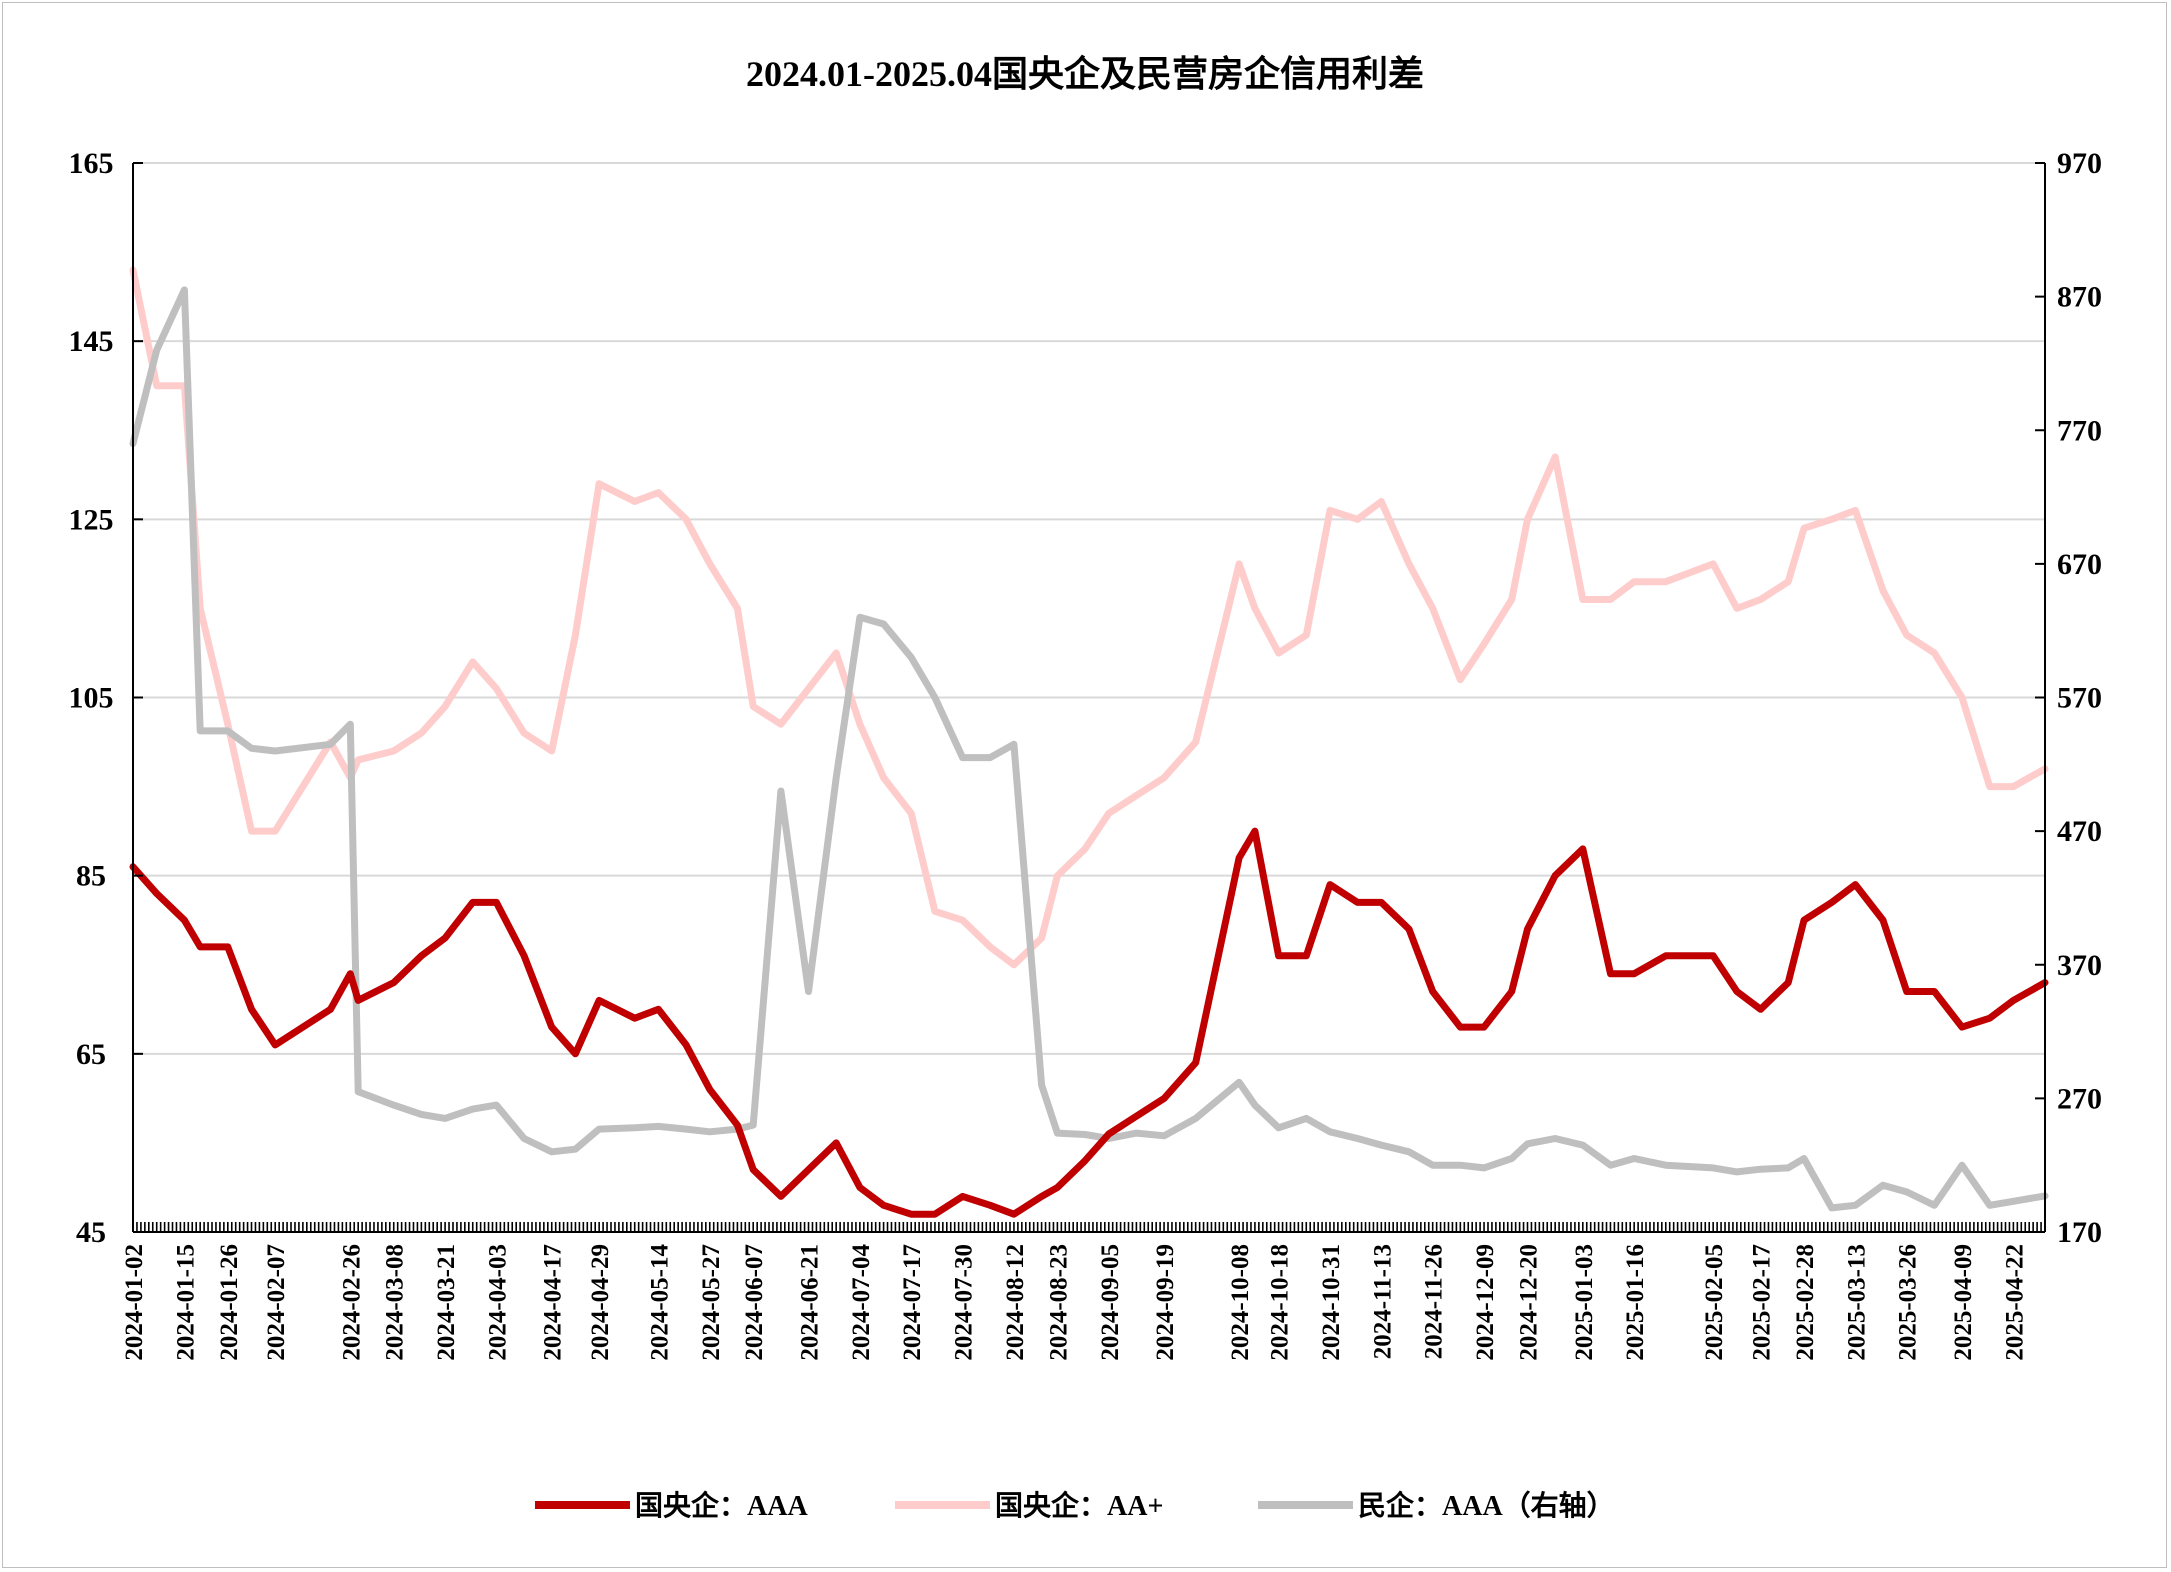  What do you see at coordinates (276, 1302) in the screenshot?
I see `x-tick-label: 2024-02-07` at bounding box center [276, 1302].